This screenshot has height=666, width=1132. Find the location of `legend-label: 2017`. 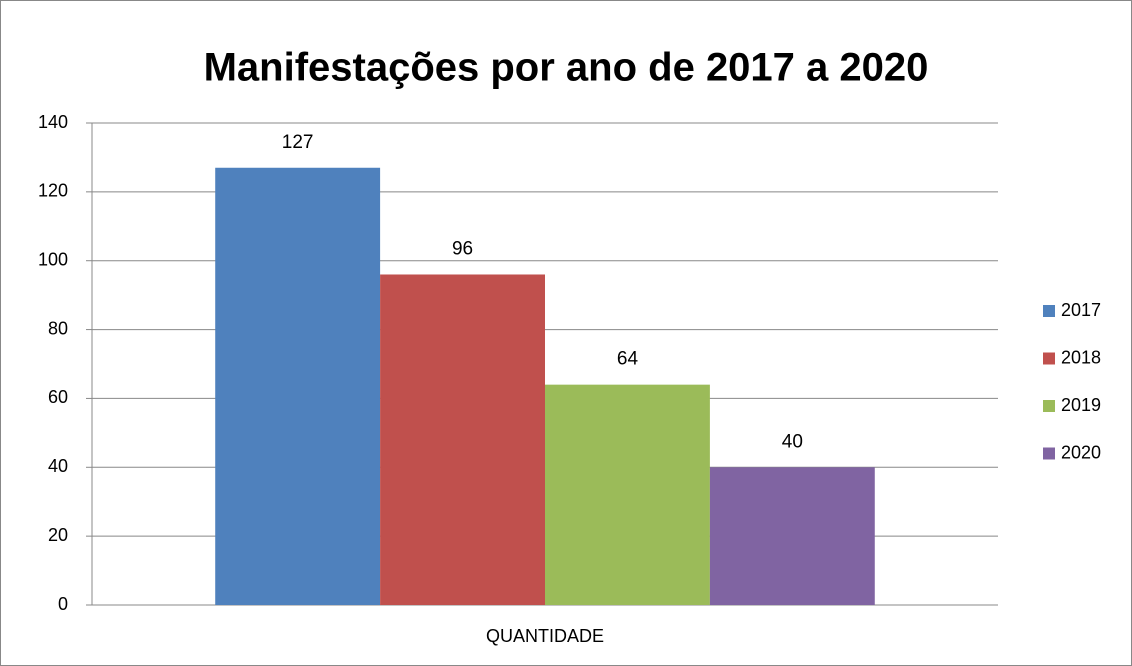

legend-label: 2017 is located at coordinates (1081, 310).